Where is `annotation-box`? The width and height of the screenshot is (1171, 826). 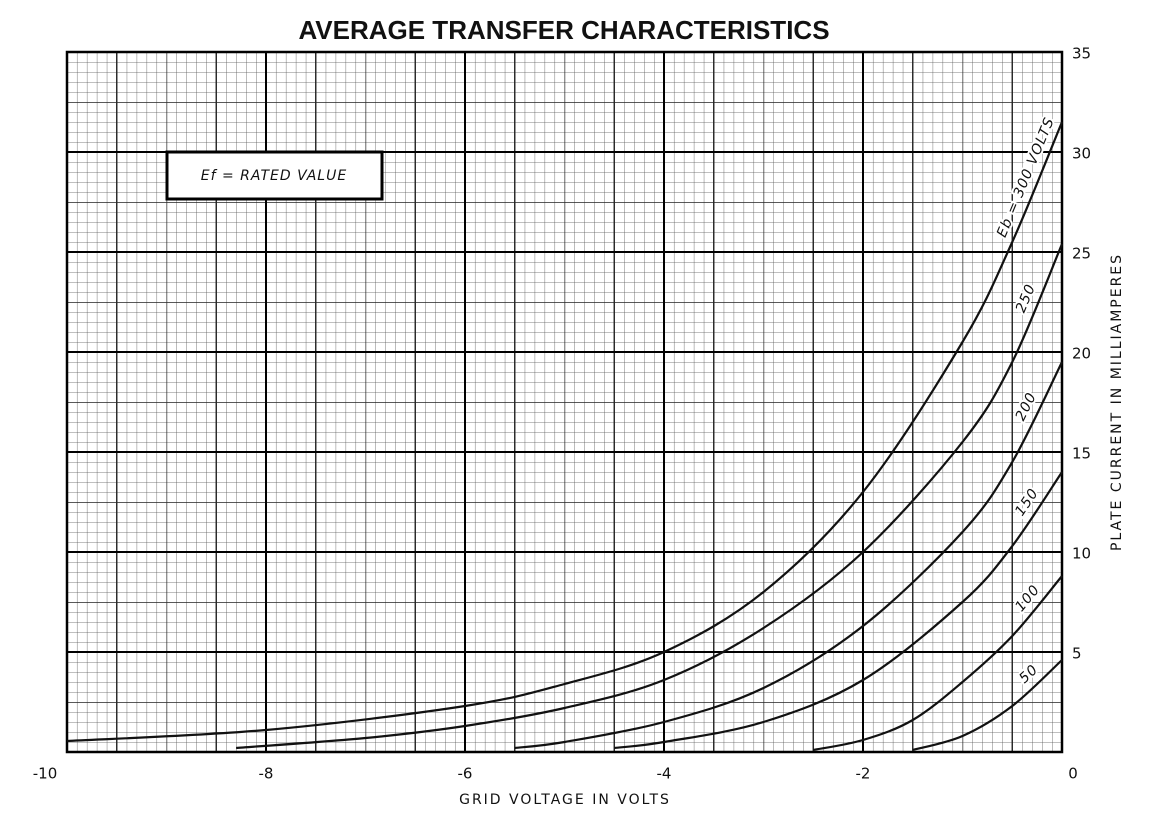
annotation-box is located at coordinates (274, 175).